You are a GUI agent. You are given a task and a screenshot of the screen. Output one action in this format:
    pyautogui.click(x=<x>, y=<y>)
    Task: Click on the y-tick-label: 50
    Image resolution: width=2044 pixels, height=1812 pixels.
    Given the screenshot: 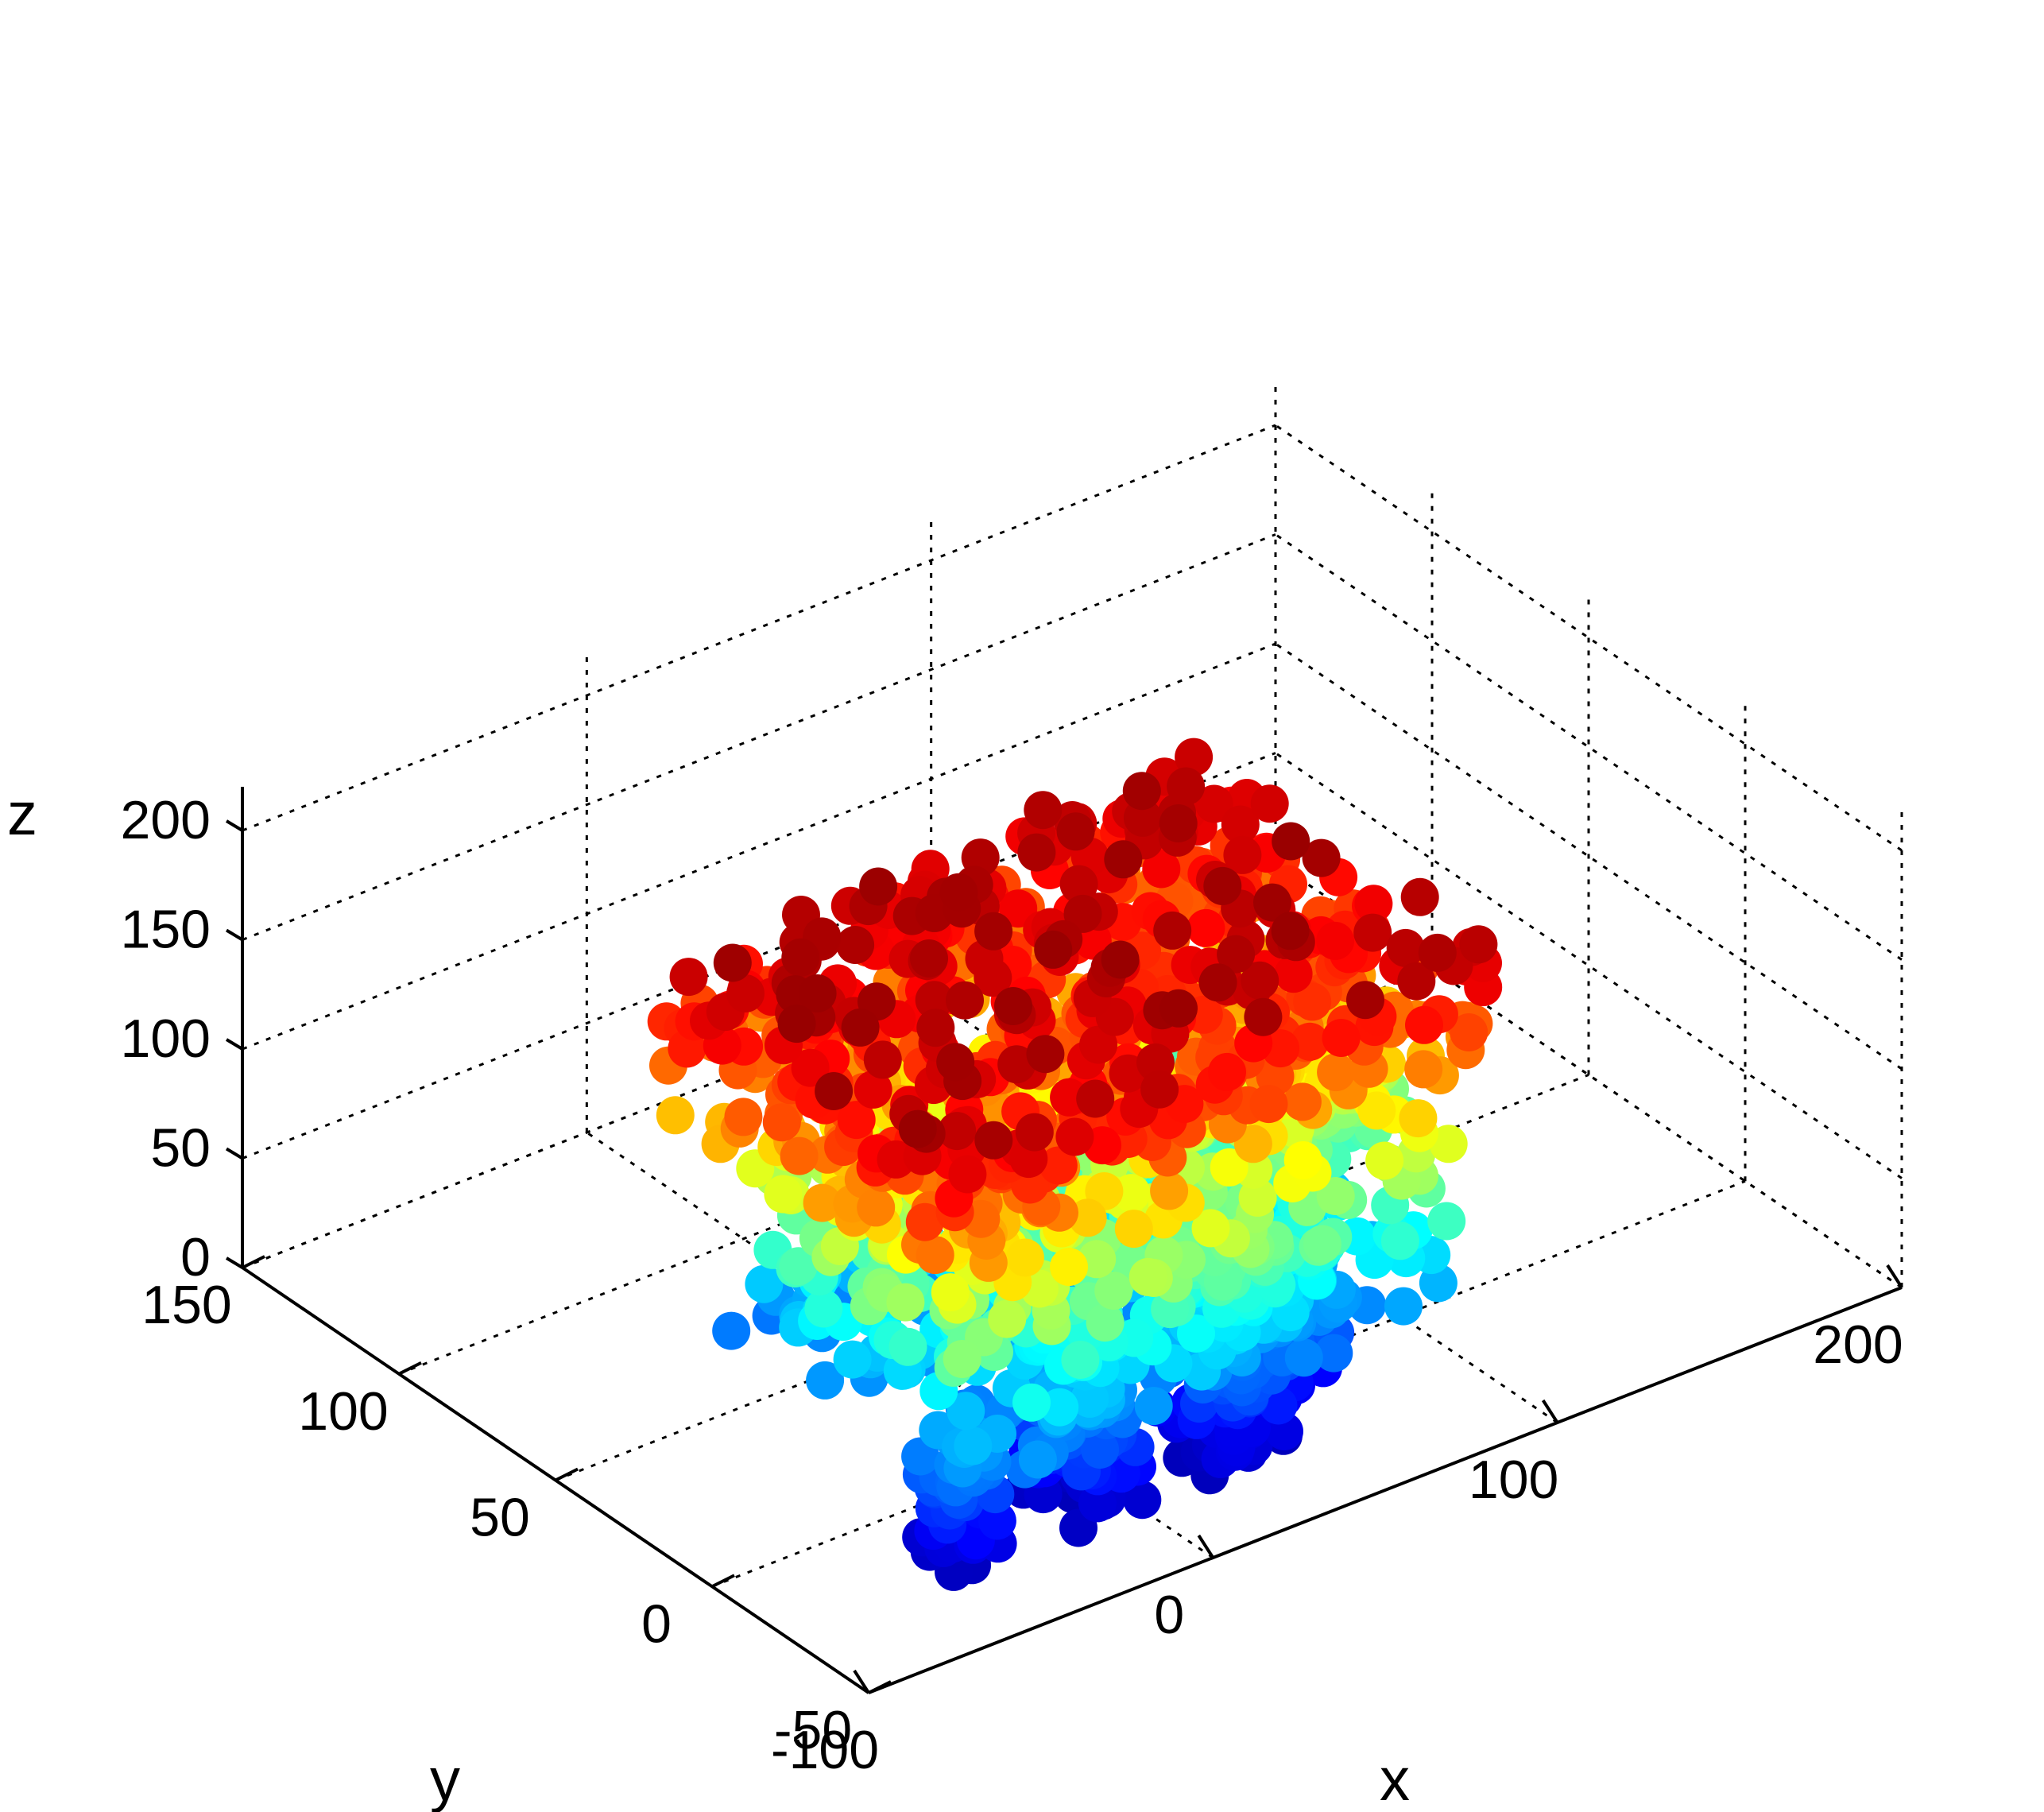 What is the action you would take?
    pyautogui.click(x=500, y=1518)
    